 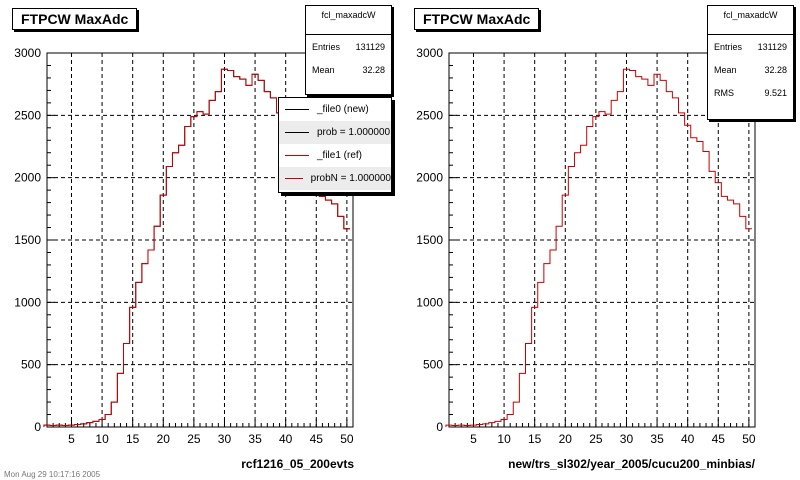 What do you see at coordinates (27, 115) in the screenshot?
I see `panel1-y-tick-label: 2500` at bounding box center [27, 115].